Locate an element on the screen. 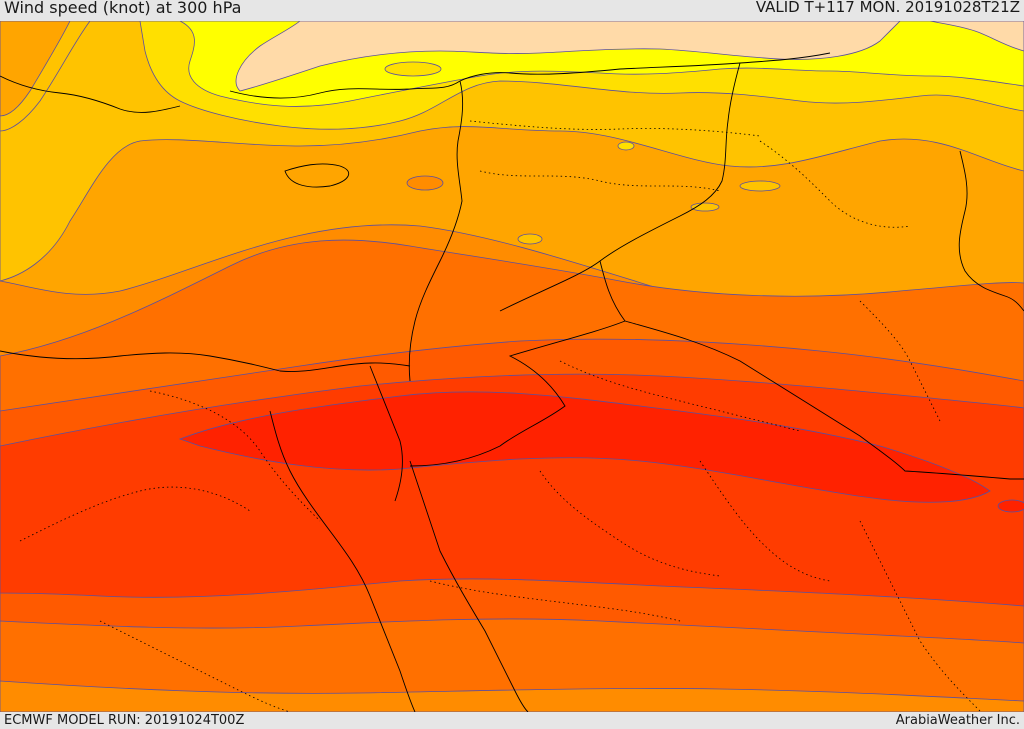 This screenshot has height=729, width=1024. band-southern-amber is located at coordinates (512, 696).